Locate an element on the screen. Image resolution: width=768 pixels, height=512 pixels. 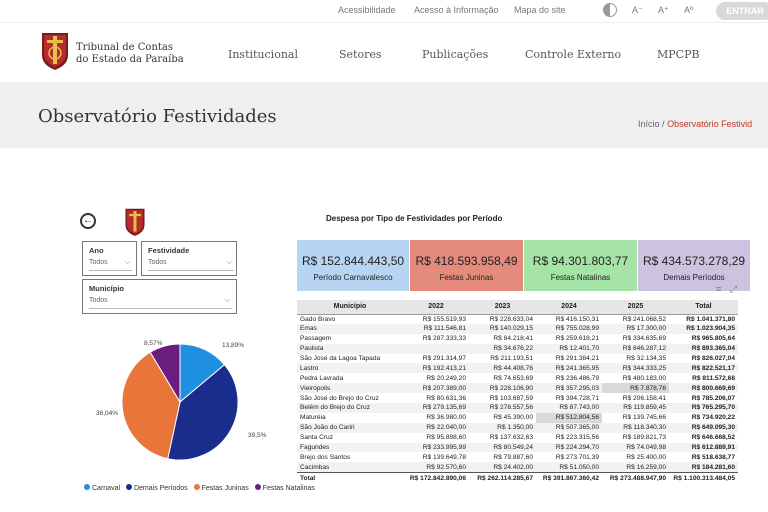
filter-municipio-select: Todos ⌵ is located at coordinates (160, 303).